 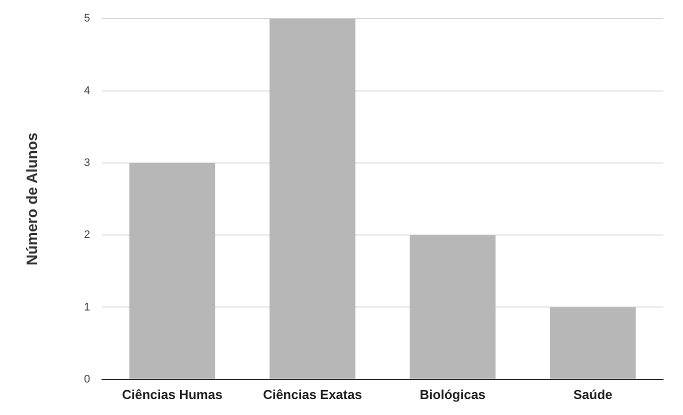 I want to click on y-tick-label: 3, so click(x=87, y=162).